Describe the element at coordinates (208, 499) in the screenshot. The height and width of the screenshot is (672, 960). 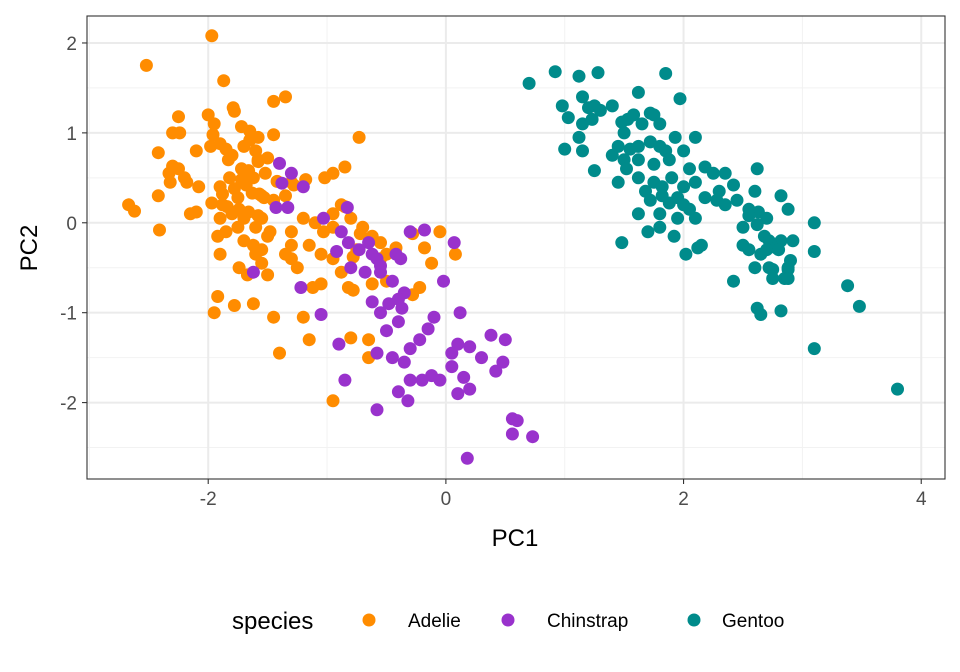
I see `x-tick-label: -2` at that location.